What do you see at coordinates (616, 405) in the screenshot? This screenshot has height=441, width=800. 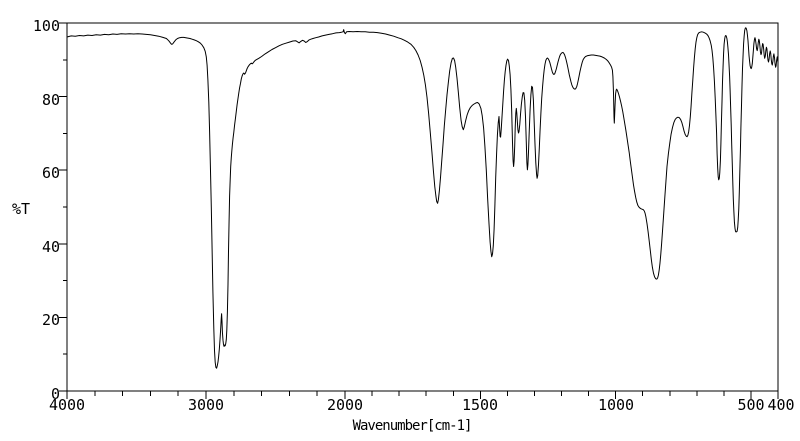 I see `x-tick-label-1000: 1000` at bounding box center [616, 405].